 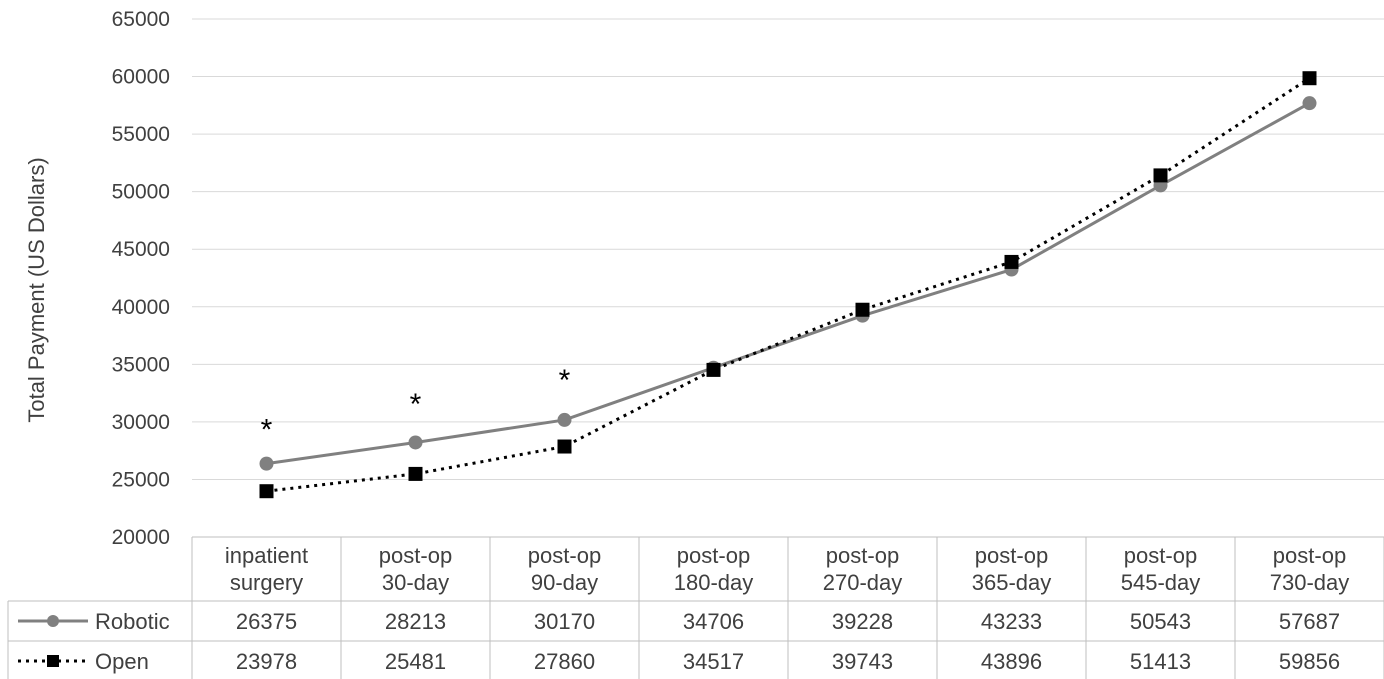 I want to click on x-tick-label: 30-day, so click(x=415, y=582).